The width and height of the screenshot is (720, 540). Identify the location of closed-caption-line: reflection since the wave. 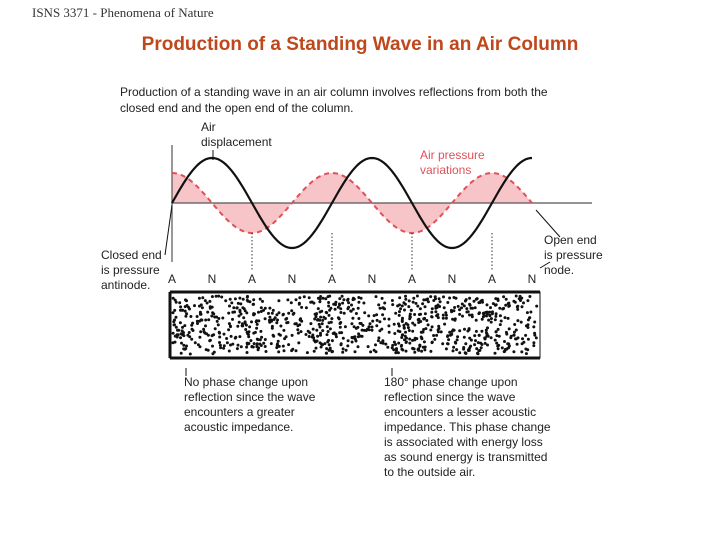
(250, 397).